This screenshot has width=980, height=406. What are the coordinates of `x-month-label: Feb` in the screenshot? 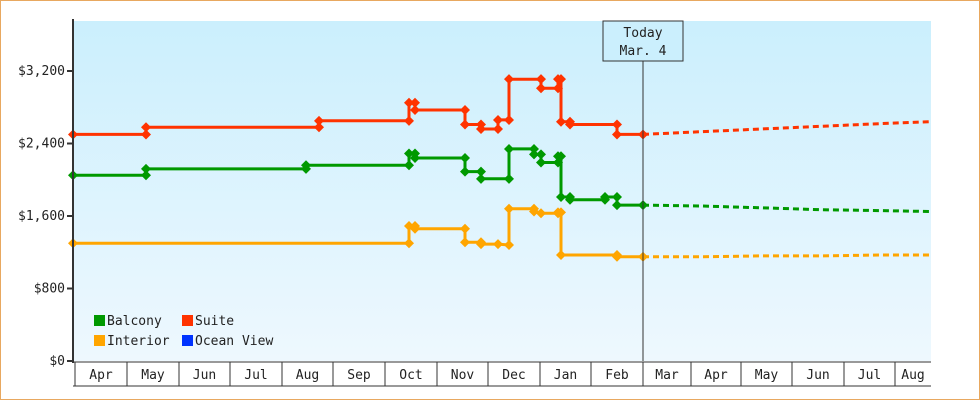 It's located at (617, 375).